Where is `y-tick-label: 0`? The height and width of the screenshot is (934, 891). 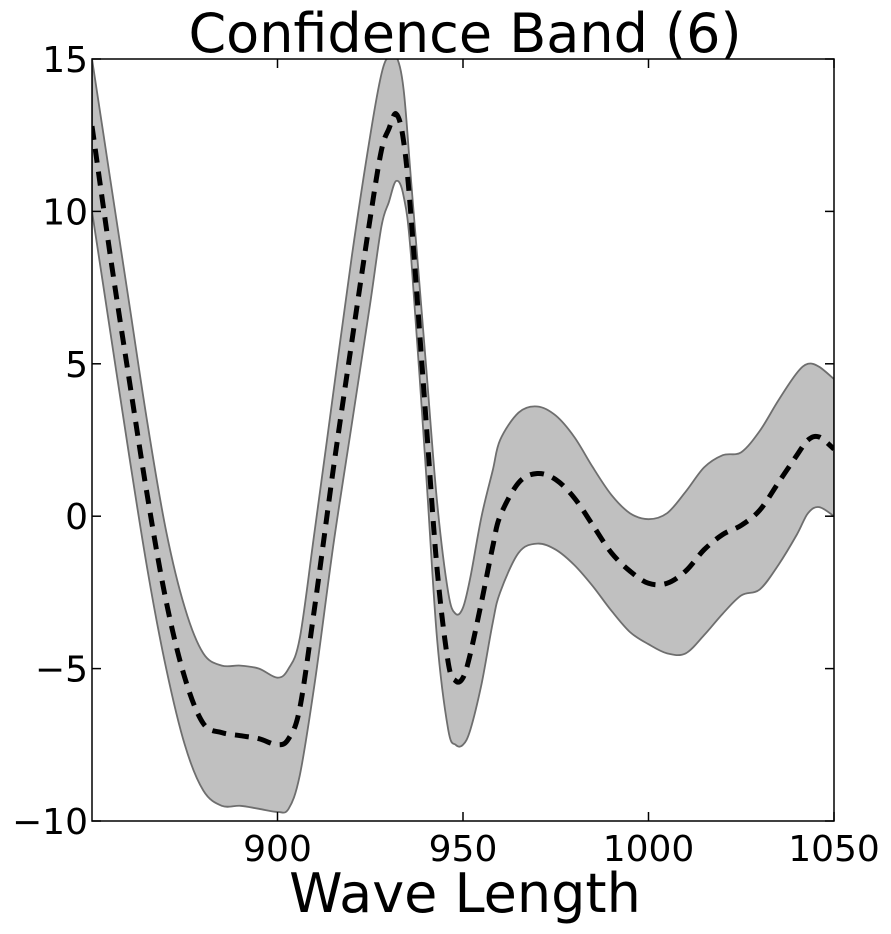 y-tick-label: 0 is located at coordinates (76, 517).